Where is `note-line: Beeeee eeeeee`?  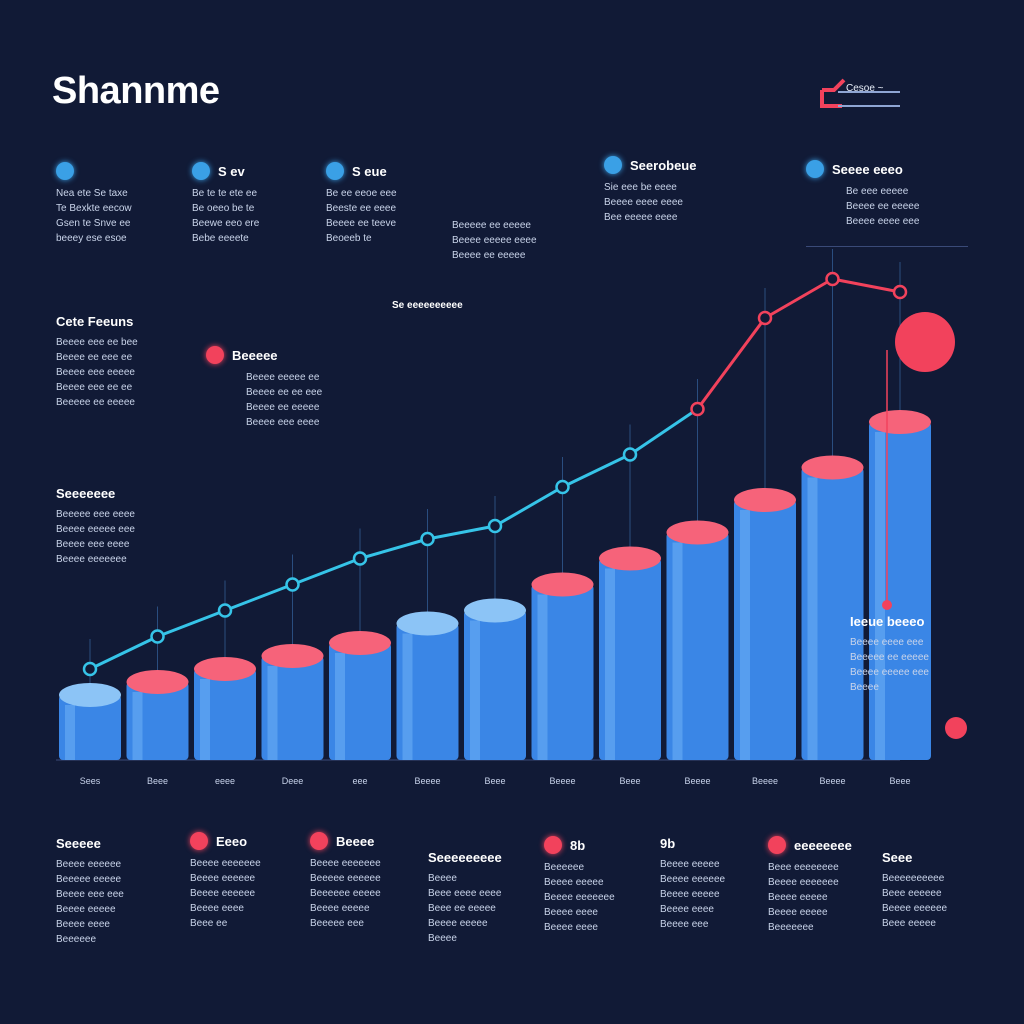
note-line: Beeeee eeeeee is located at coordinates (345, 878).